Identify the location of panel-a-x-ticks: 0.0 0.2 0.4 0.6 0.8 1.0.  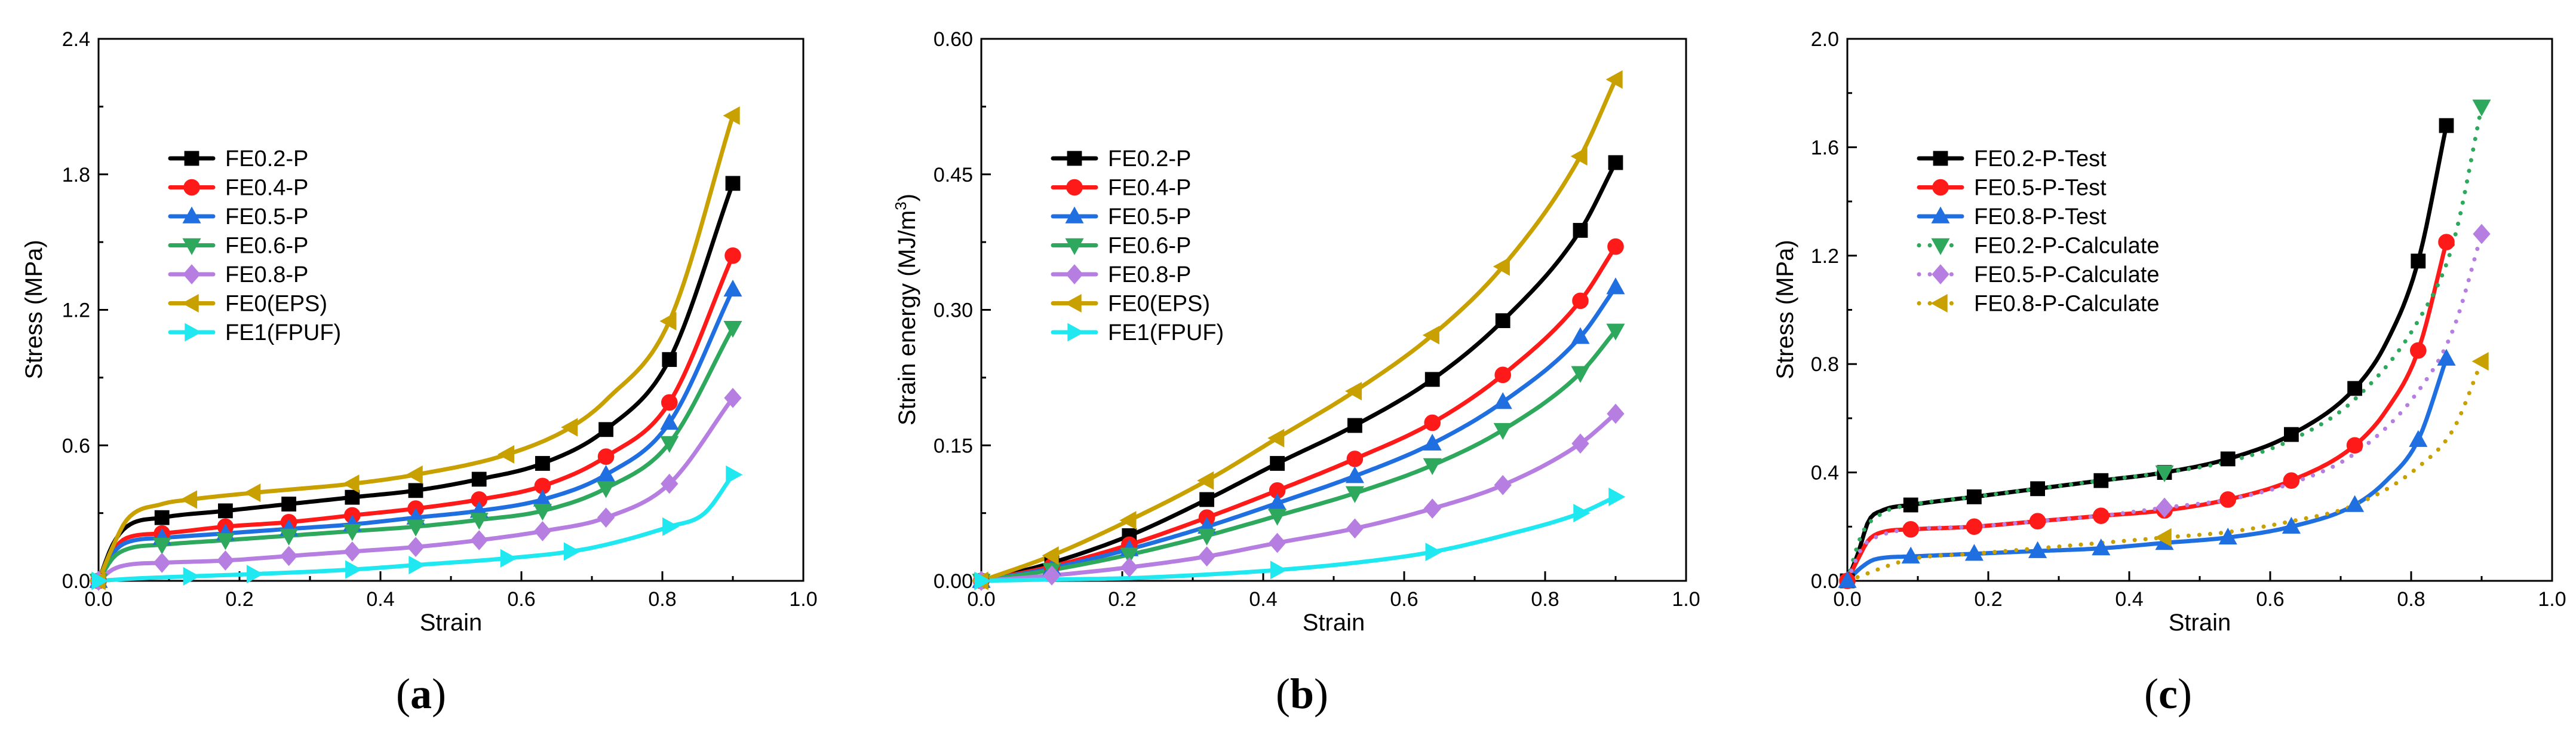
(451, 591).